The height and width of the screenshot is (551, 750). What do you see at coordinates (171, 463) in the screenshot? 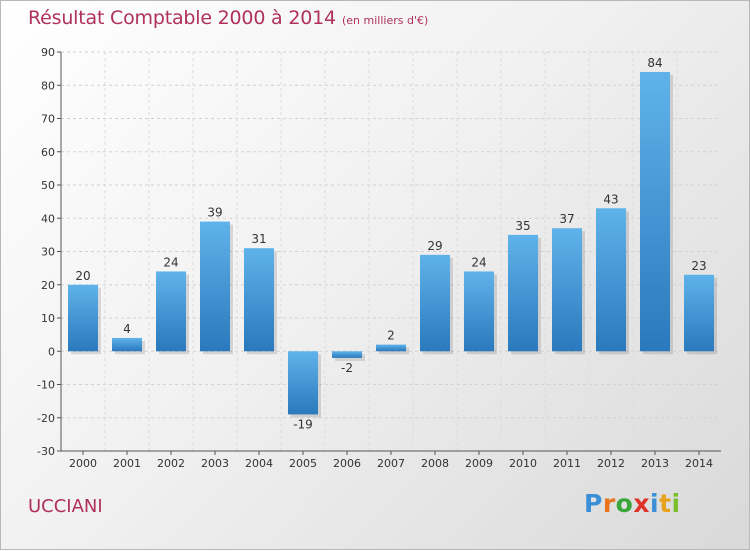
I see `x-tick-label: 2002` at bounding box center [171, 463].